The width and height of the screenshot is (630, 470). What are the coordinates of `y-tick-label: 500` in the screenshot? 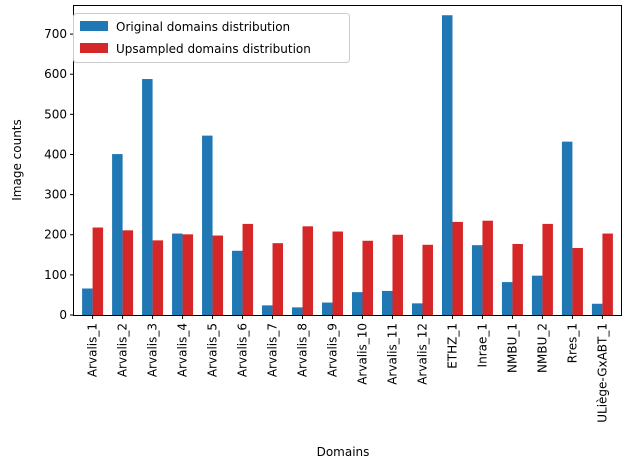 It's located at (55, 114).